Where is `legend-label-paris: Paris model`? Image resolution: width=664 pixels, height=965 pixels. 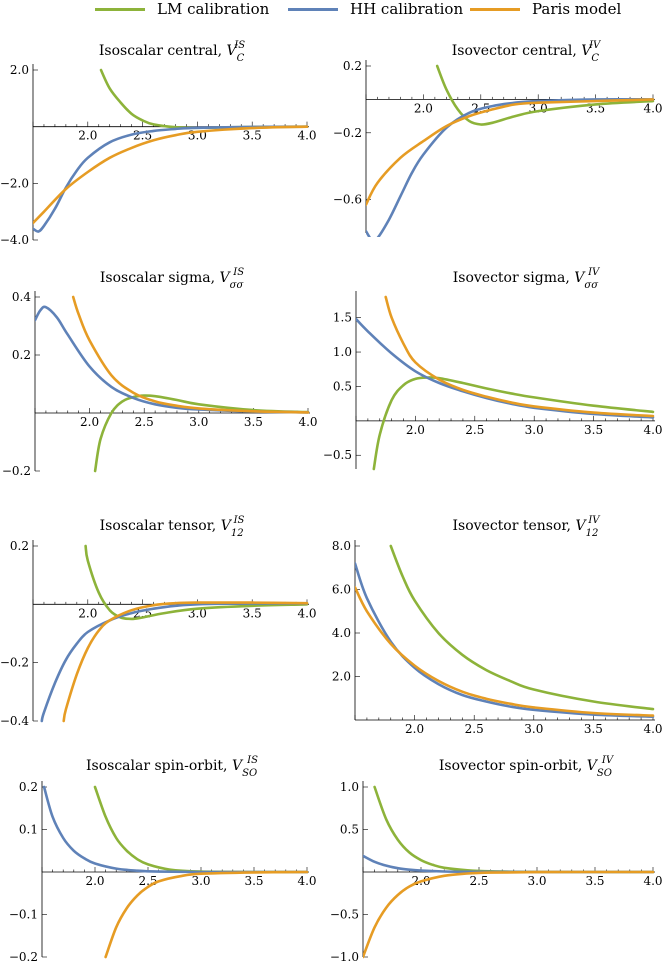 legend-label-paris: Paris model is located at coordinates (577, 9).